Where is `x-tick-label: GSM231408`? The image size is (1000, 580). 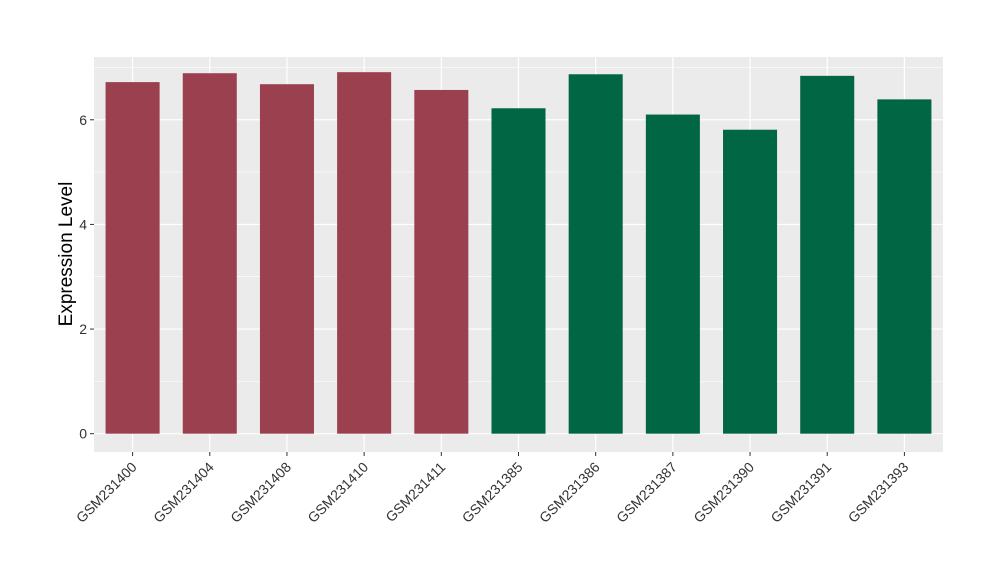 x-tick-label: GSM231408 is located at coordinates (260, 492).